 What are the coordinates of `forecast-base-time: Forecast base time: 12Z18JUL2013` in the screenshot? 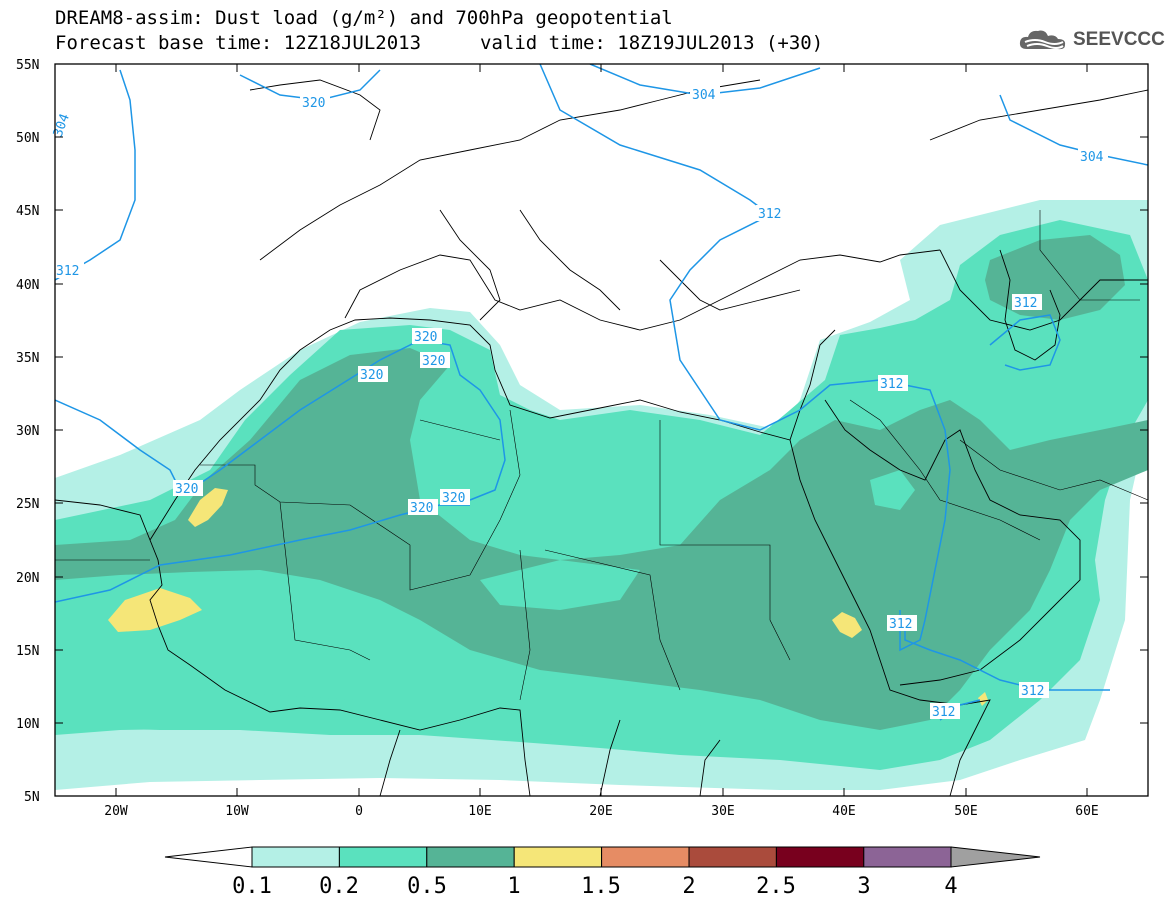 It's located at (238, 43).